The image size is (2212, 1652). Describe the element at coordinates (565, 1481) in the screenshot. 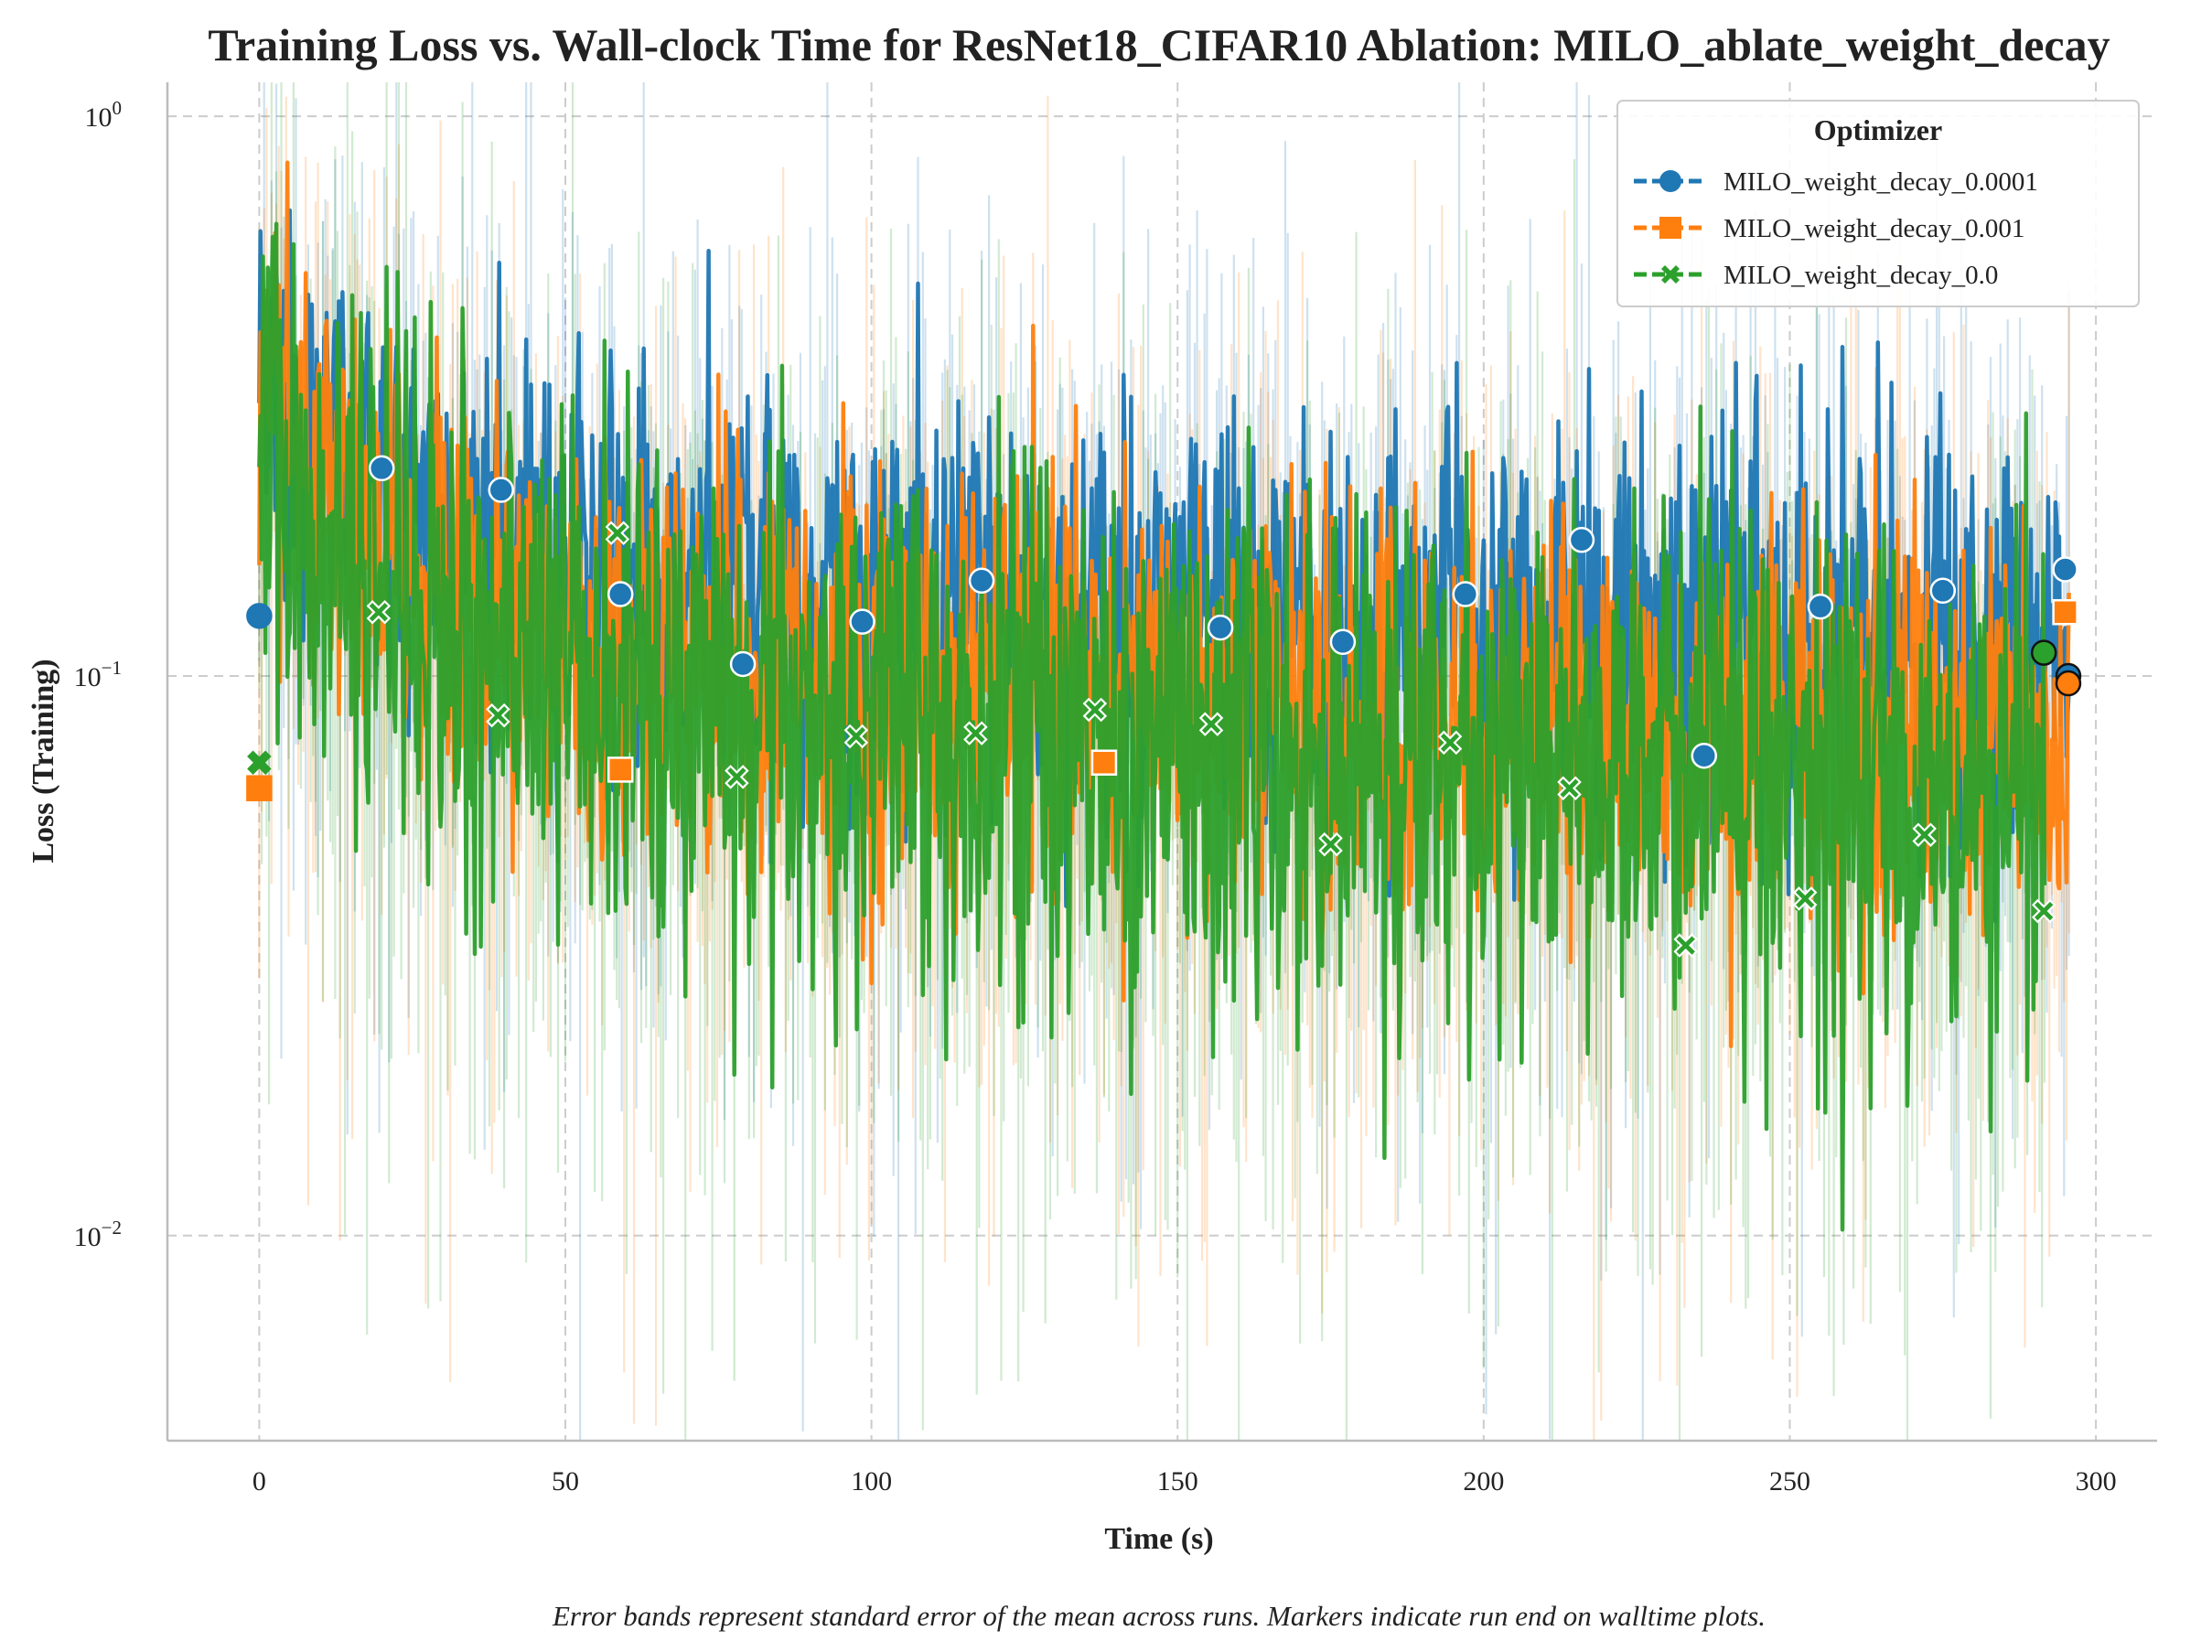

I see `x-tick-label: 50` at that location.